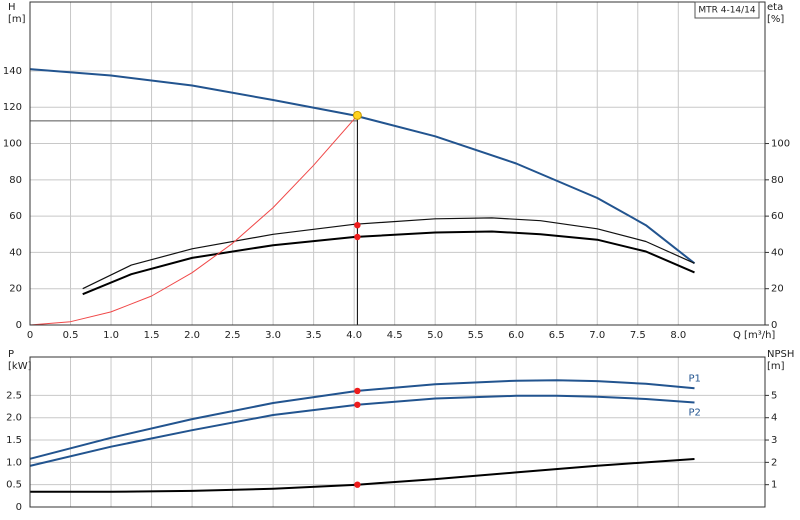 The height and width of the screenshot is (520, 800). I want to click on chart-title: MTR 4-14/14, so click(727, 11).